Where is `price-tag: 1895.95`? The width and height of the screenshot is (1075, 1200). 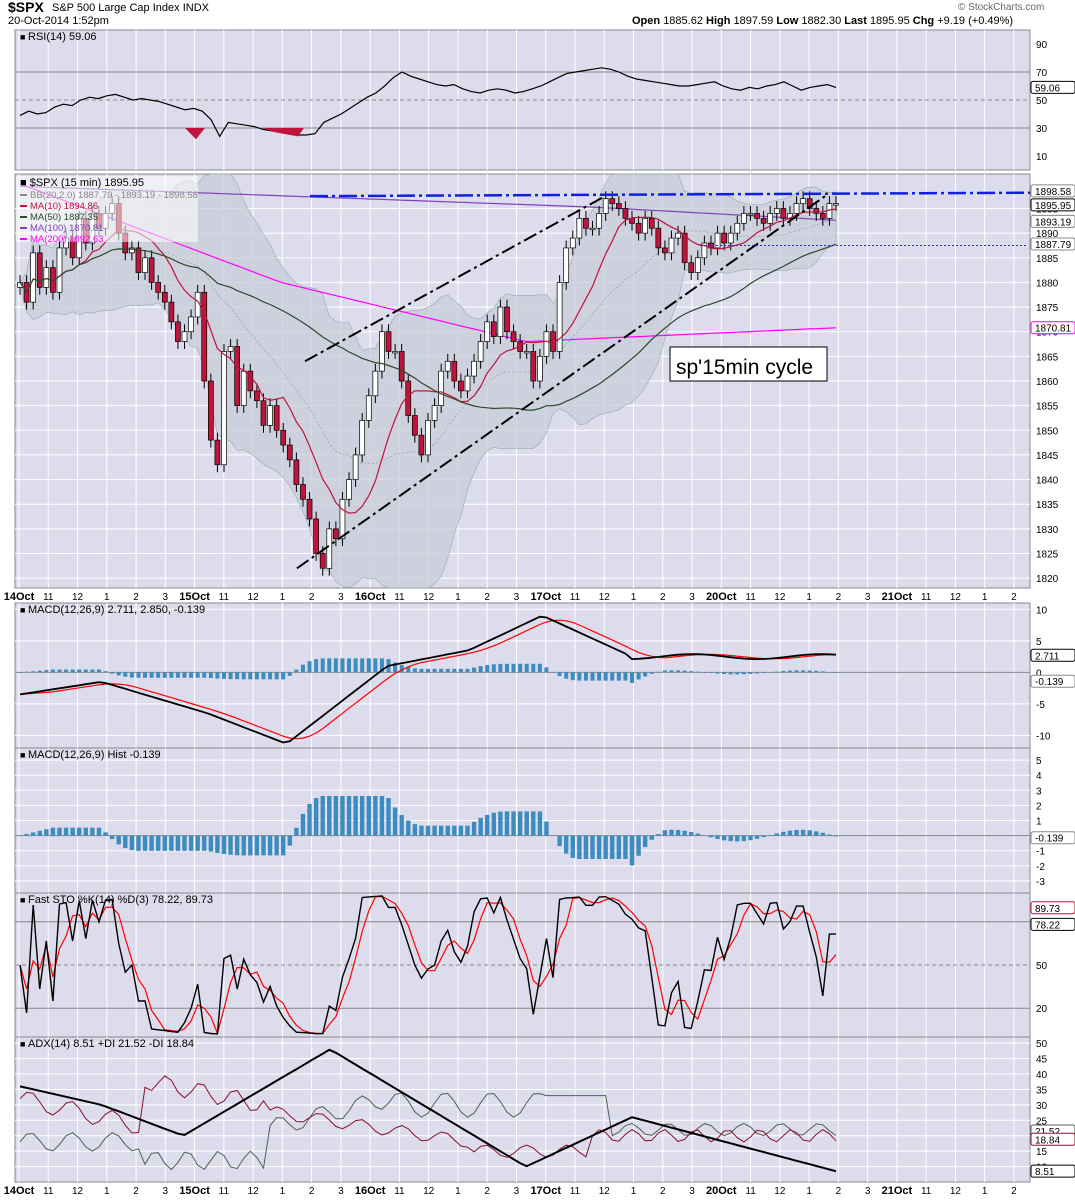
price-tag: 1895.95 is located at coordinates (1053, 206).